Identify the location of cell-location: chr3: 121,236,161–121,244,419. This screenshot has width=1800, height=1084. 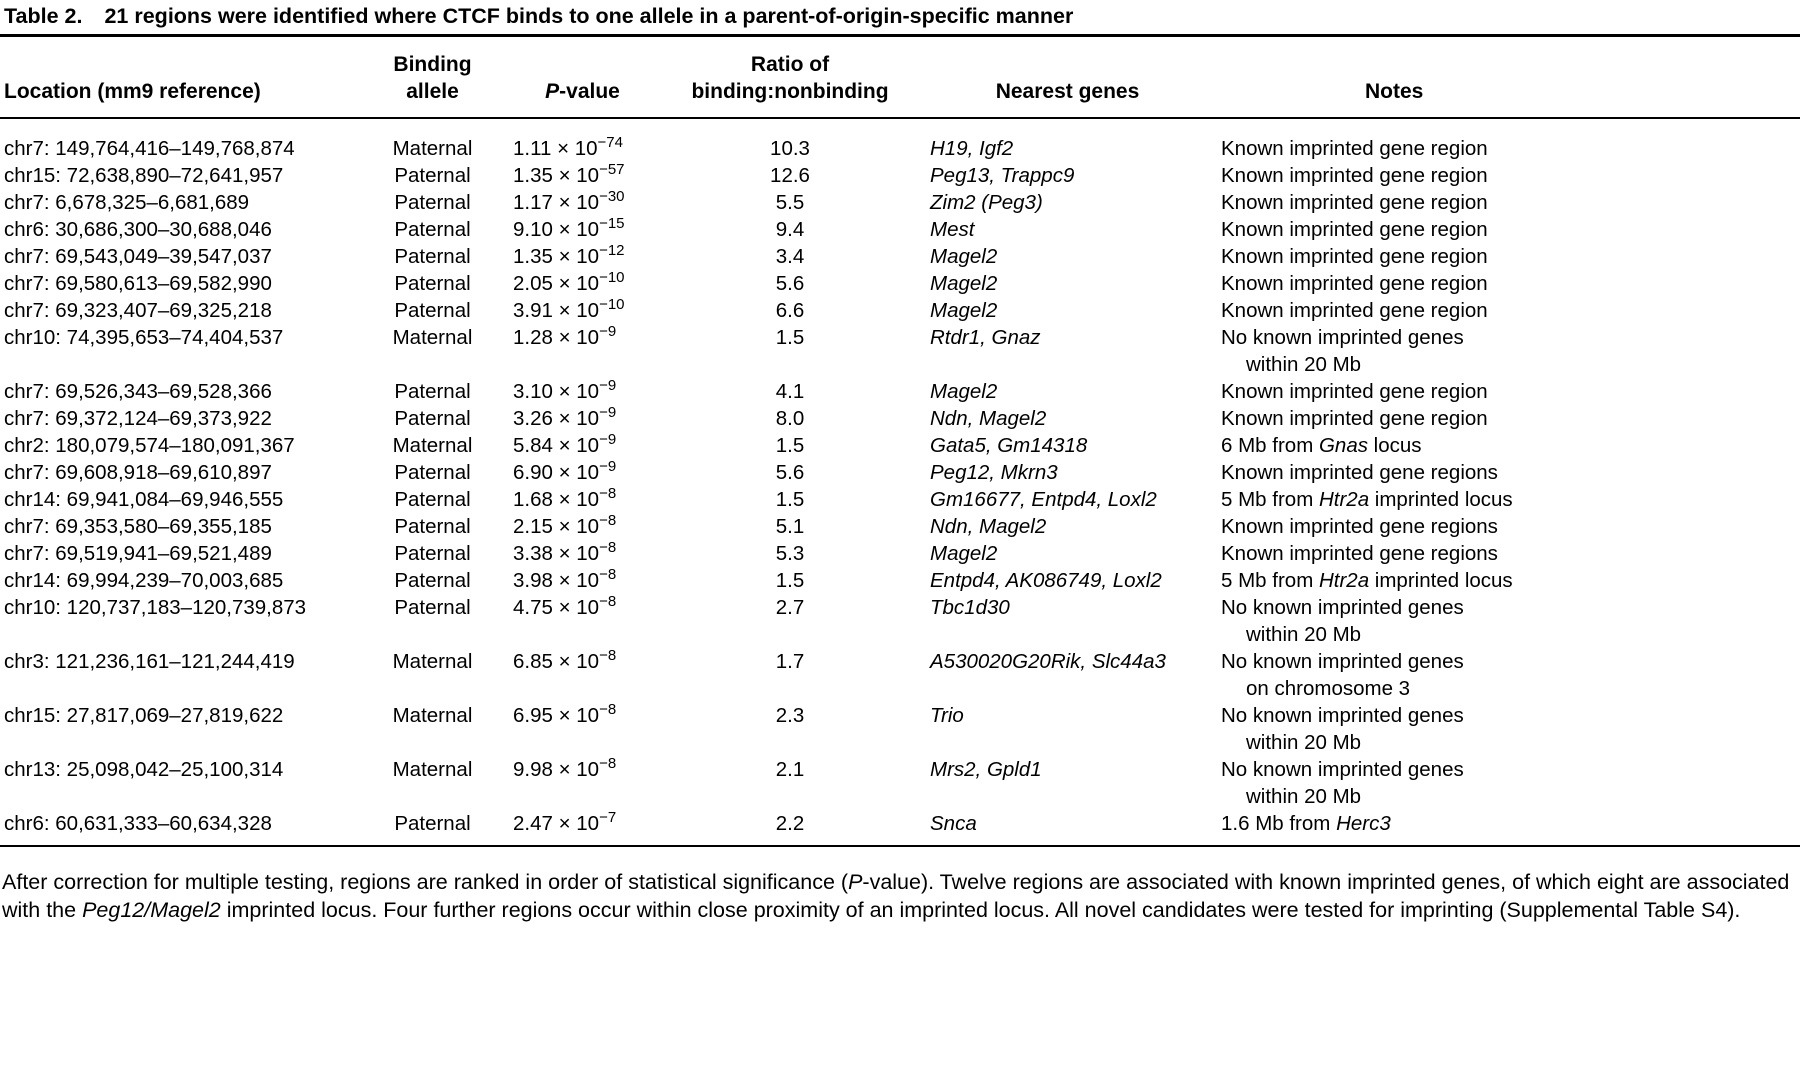
(149, 661).